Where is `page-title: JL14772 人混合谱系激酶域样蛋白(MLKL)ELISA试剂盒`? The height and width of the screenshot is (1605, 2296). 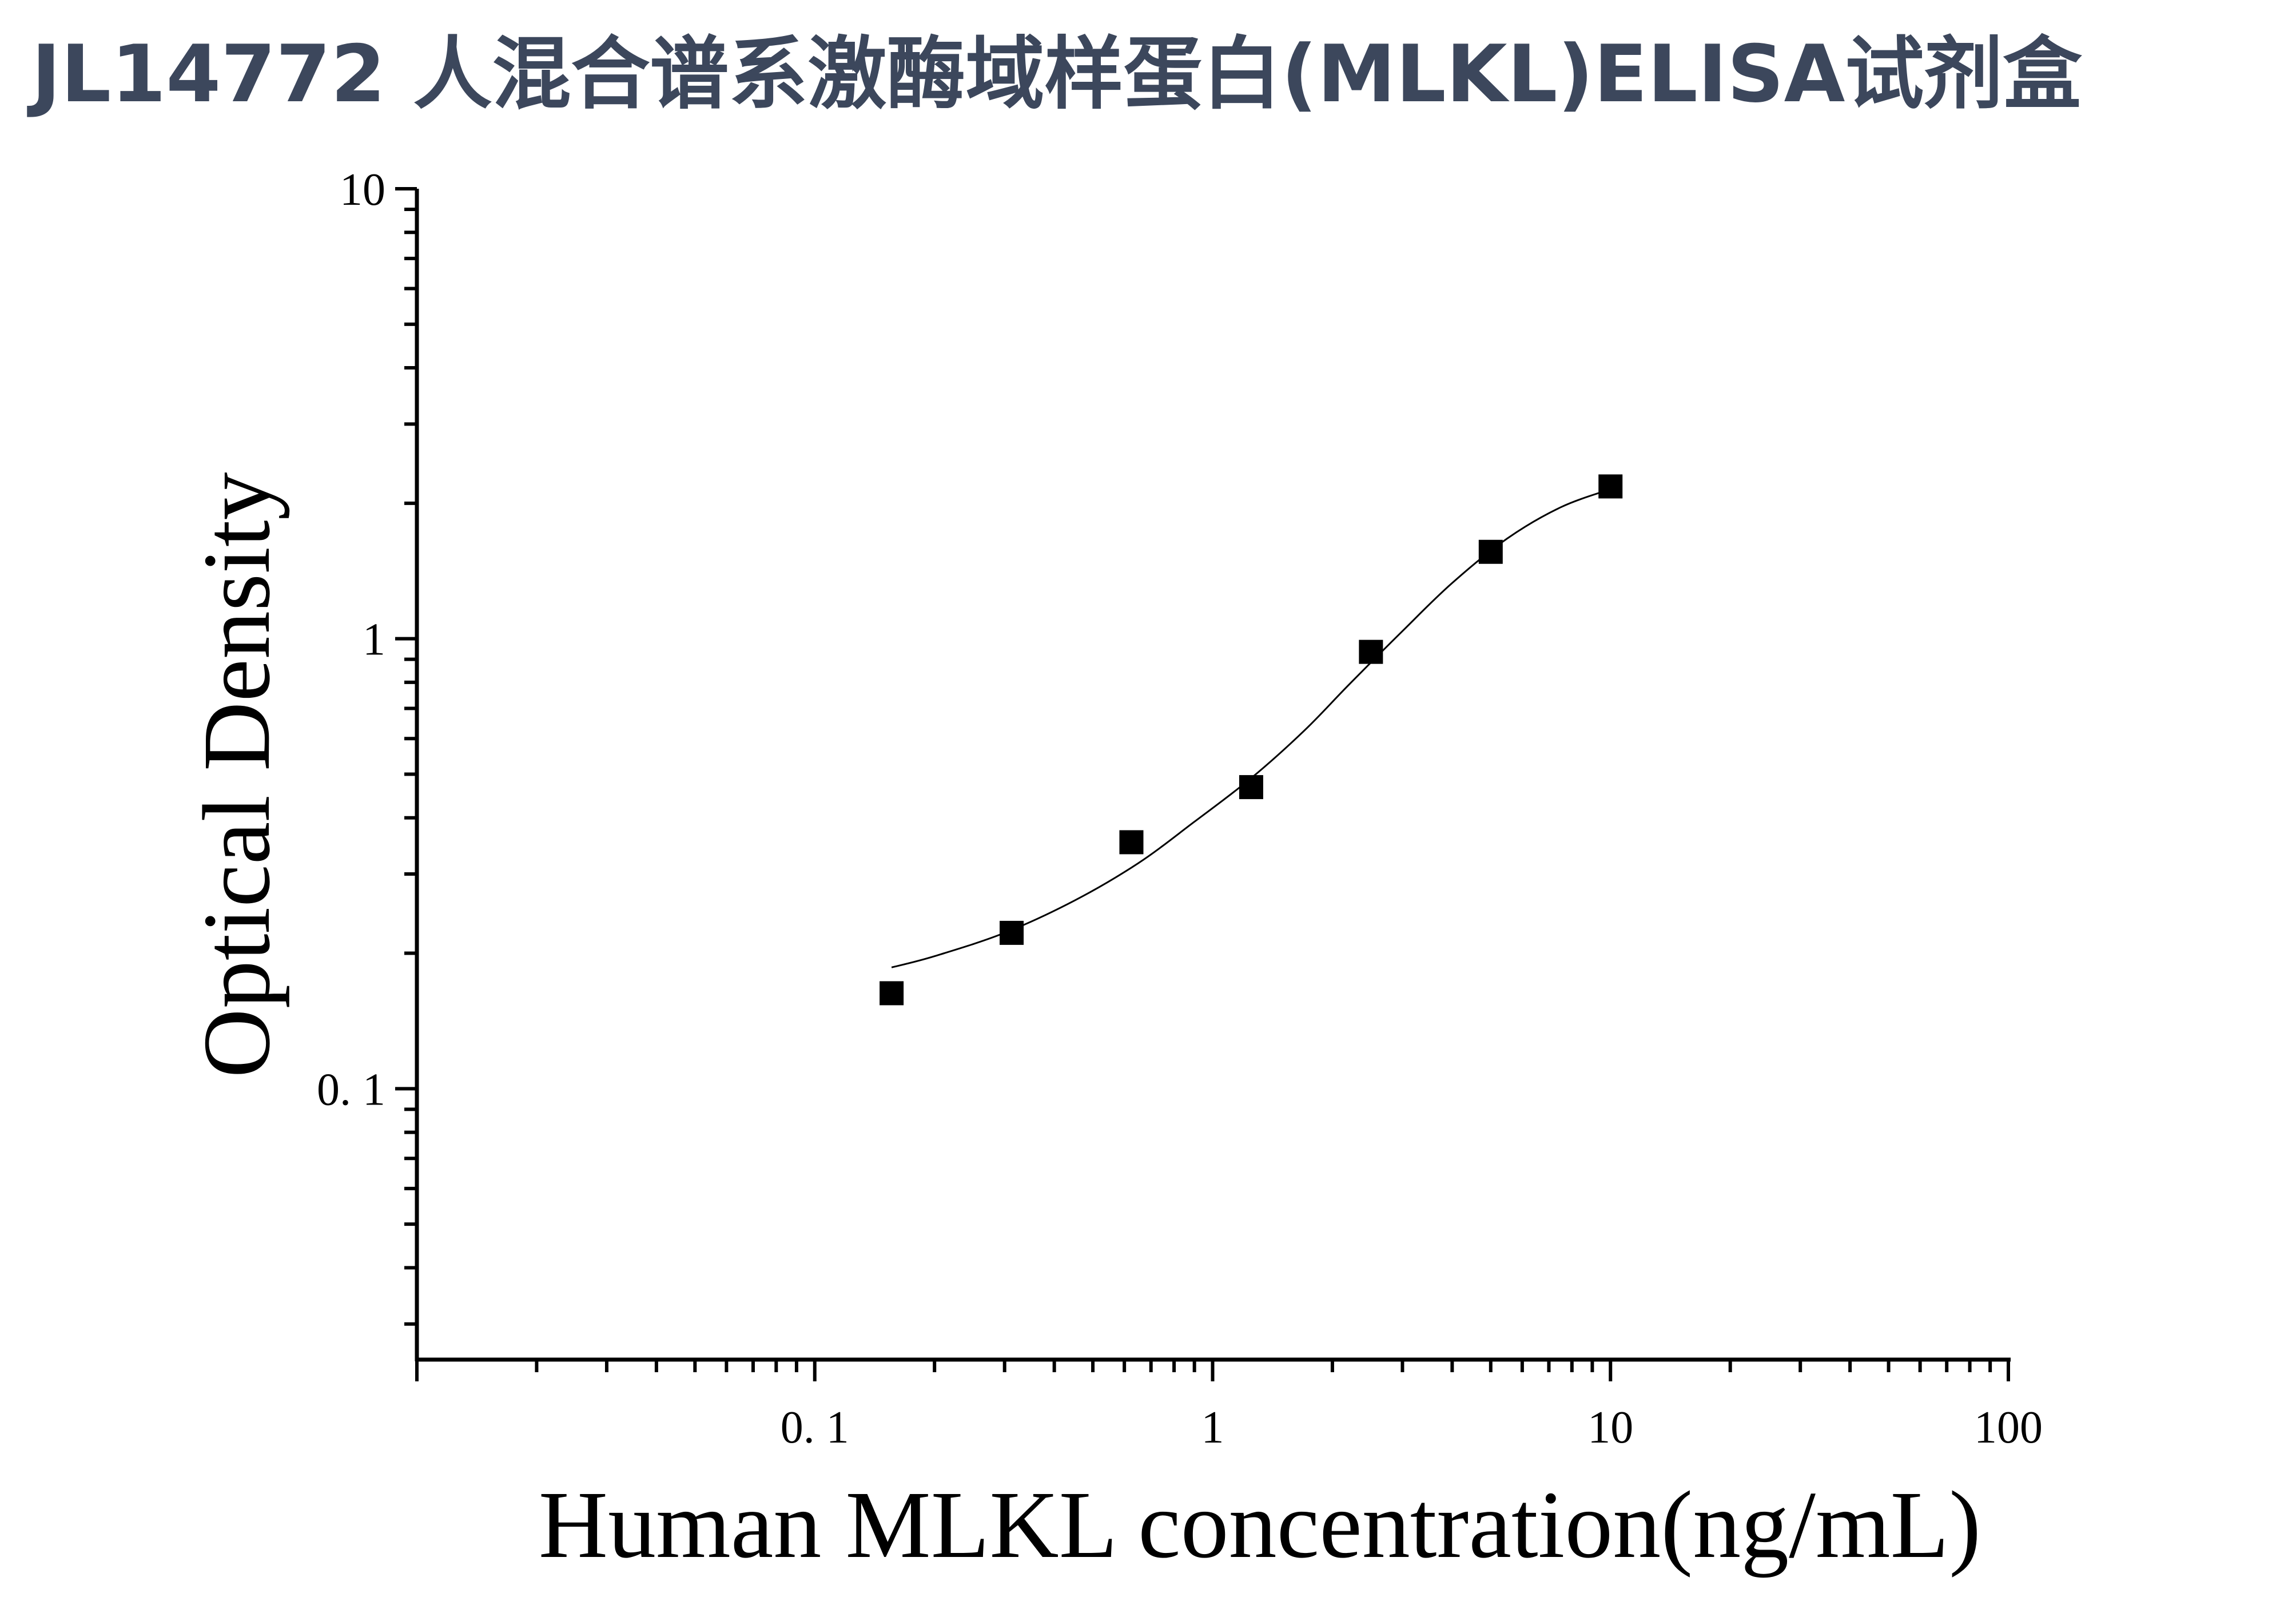 page-title: JL14772 人混合谱系激酶域样蛋白(MLKL)ELISA试剂盒 is located at coordinates (1056, 74).